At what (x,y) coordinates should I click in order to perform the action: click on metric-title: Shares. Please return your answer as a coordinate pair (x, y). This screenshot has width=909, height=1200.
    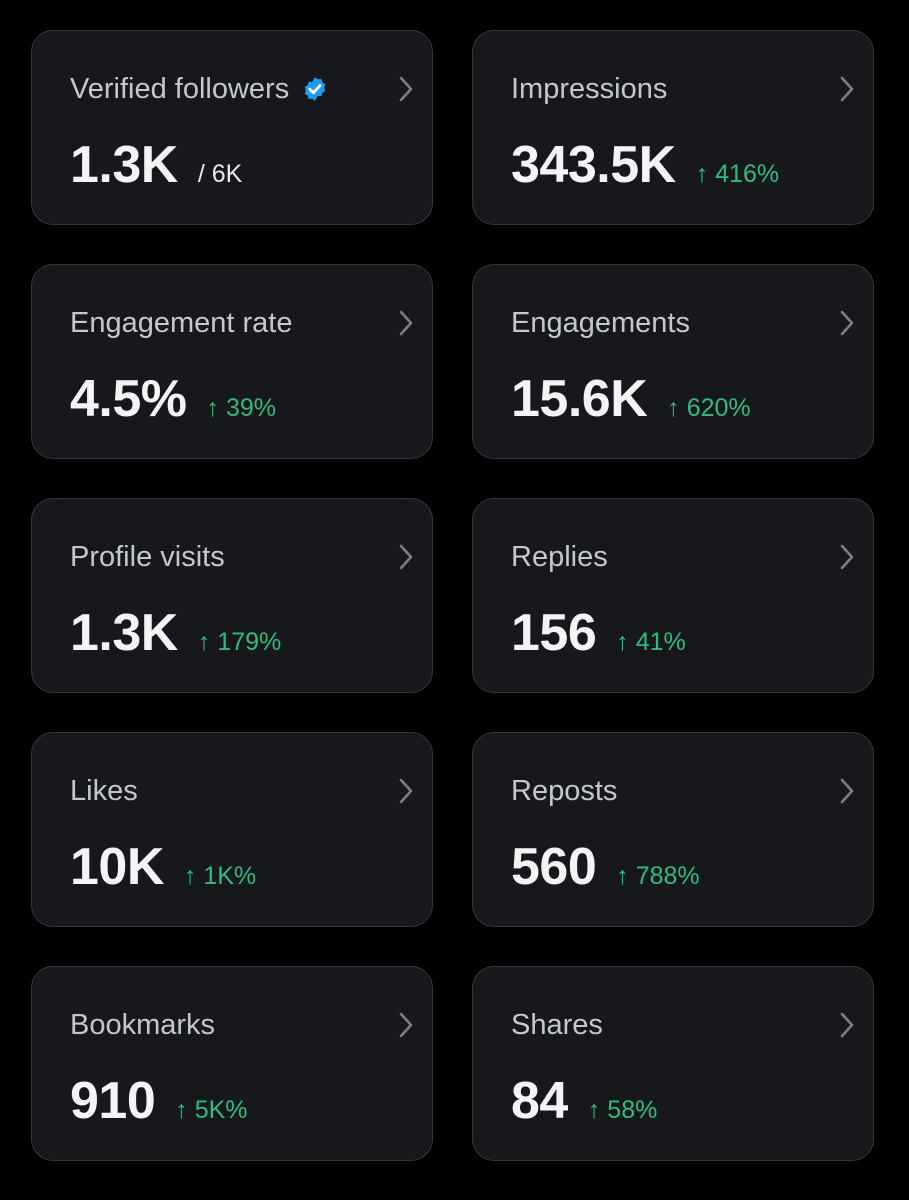
    Looking at the image, I should click on (557, 1025).